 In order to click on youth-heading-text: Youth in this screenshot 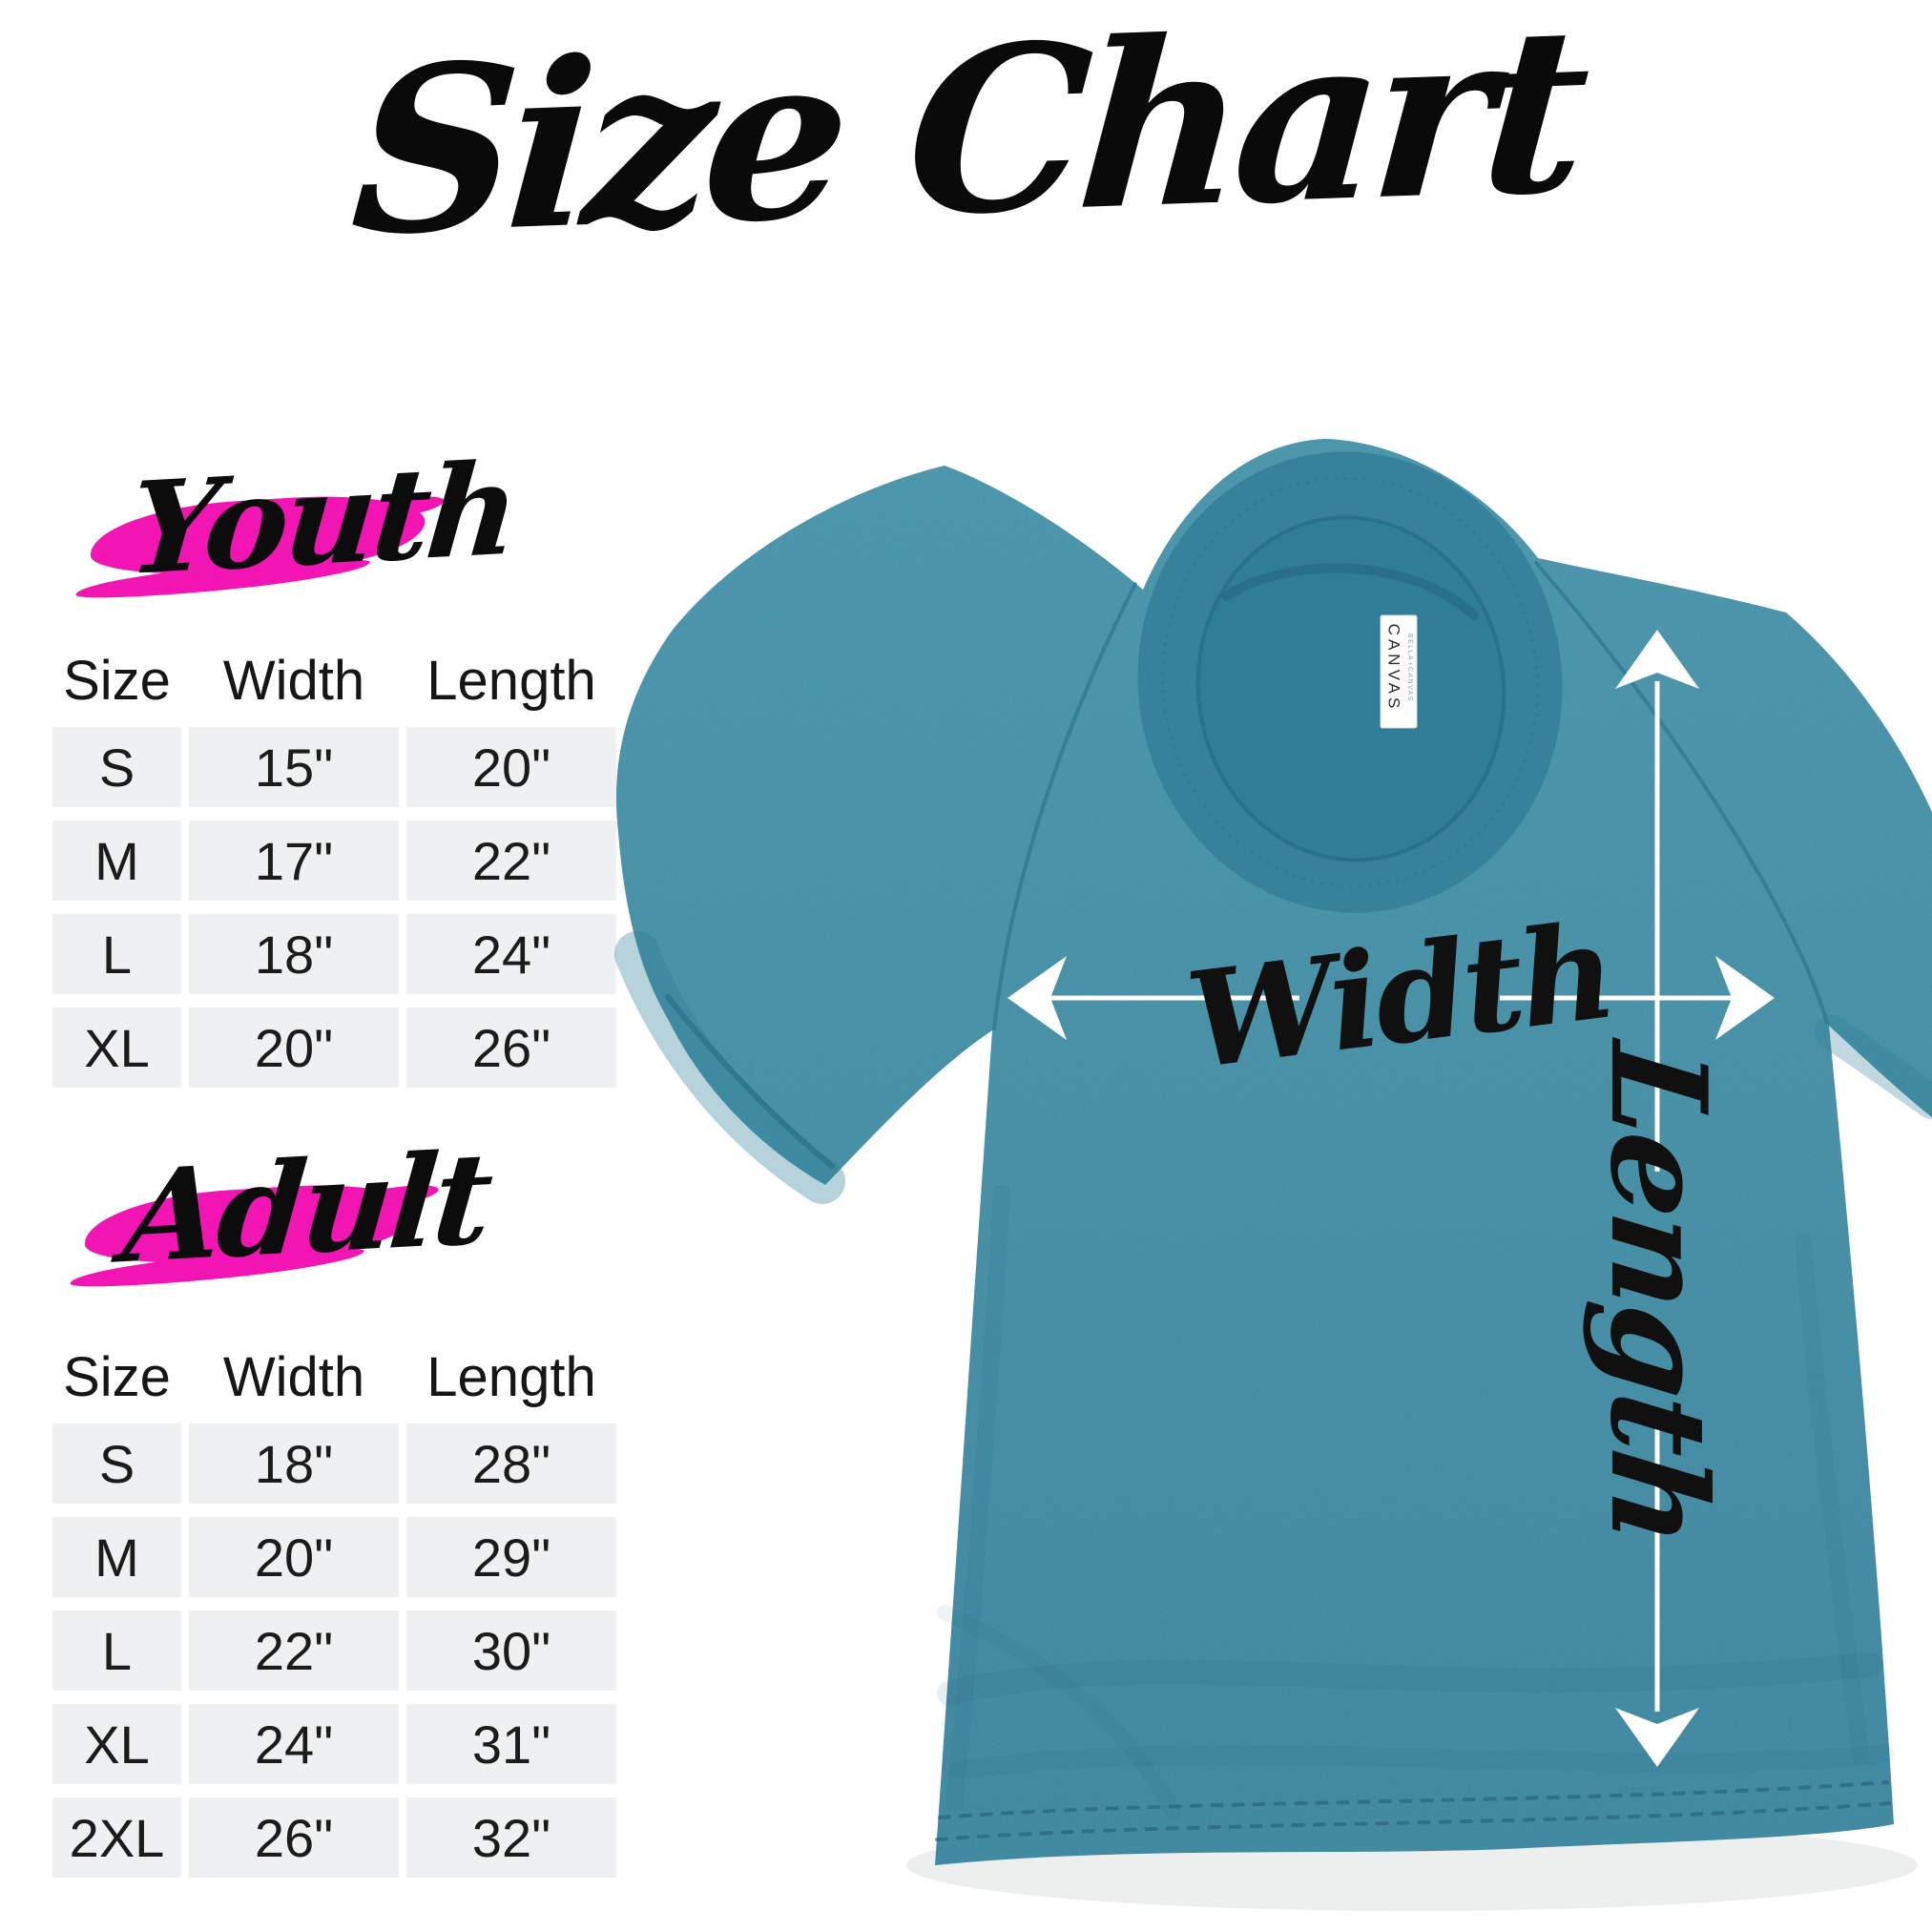, I will do `click(322, 519)`.